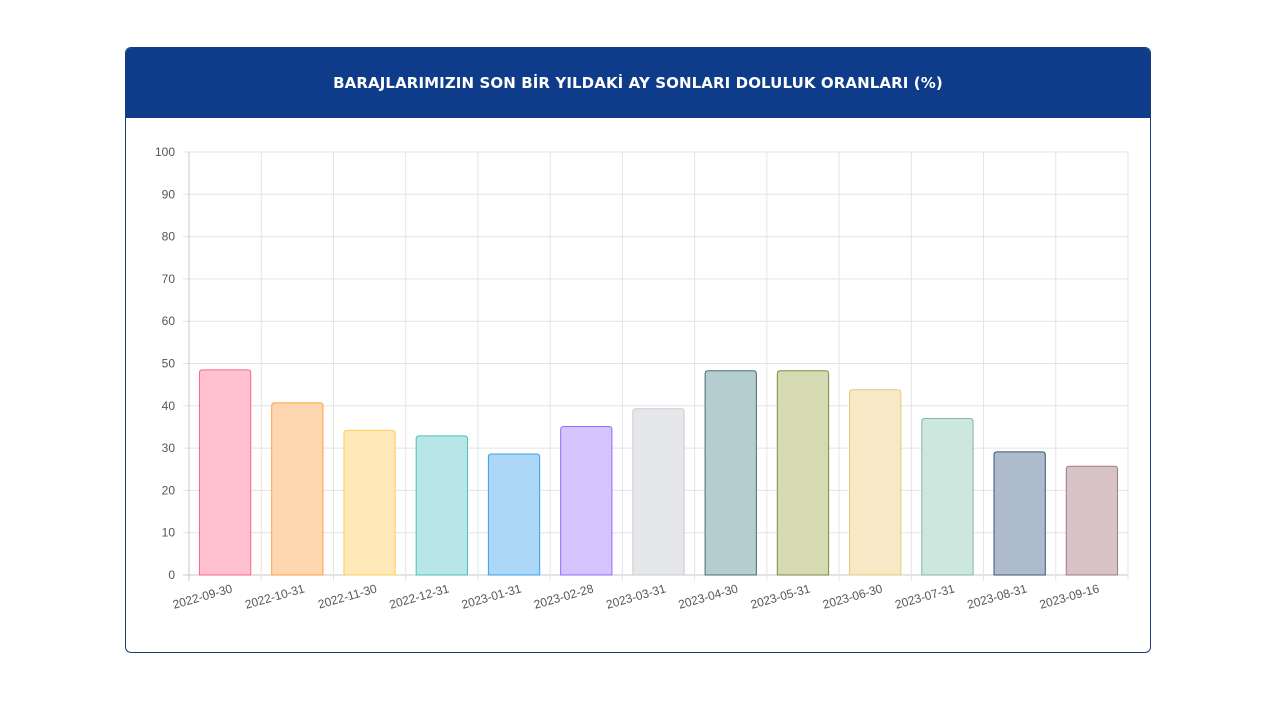 Image resolution: width=1280 pixels, height=720 pixels. What do you see at coordinates (274, 596) in the screenshot?
I see `x-tick-label: 2022-10-31` at bounding box center [274, 596].